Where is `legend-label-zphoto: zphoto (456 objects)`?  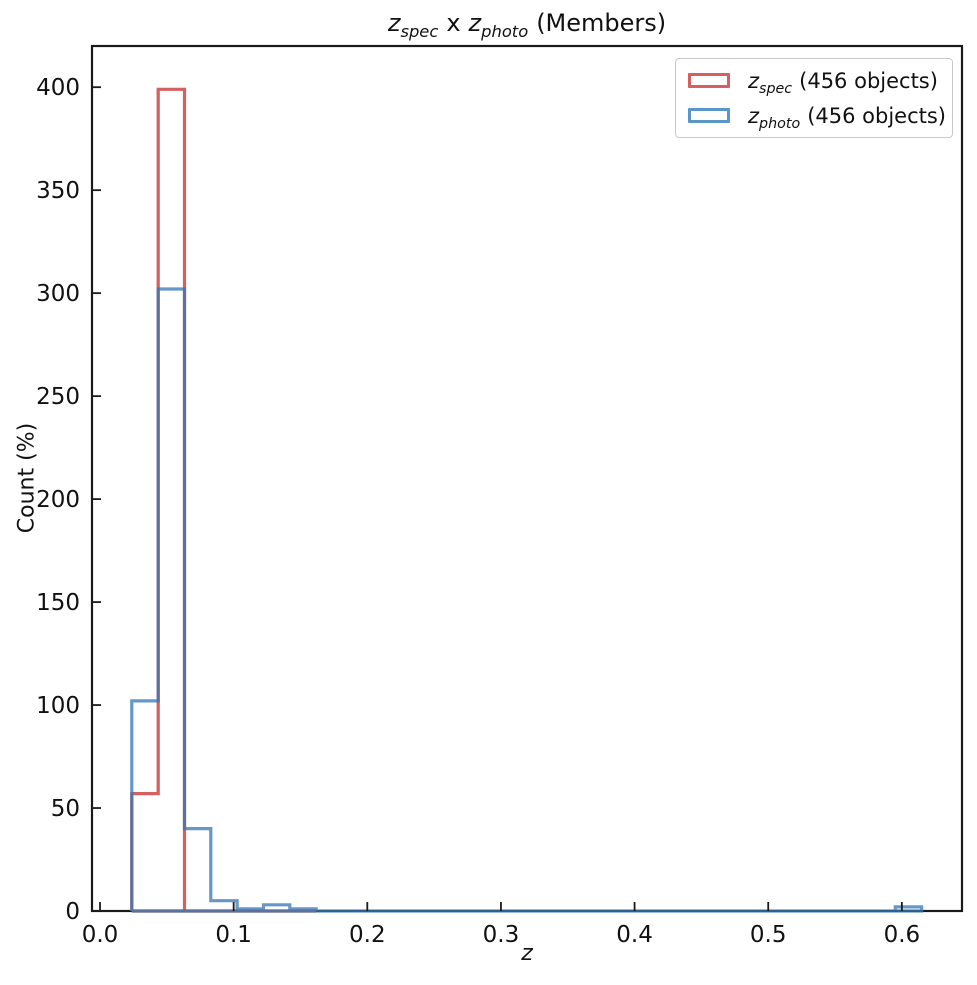
legend-label-zphoto: zphoto (456 objects) is located at coordinates (847, 117).